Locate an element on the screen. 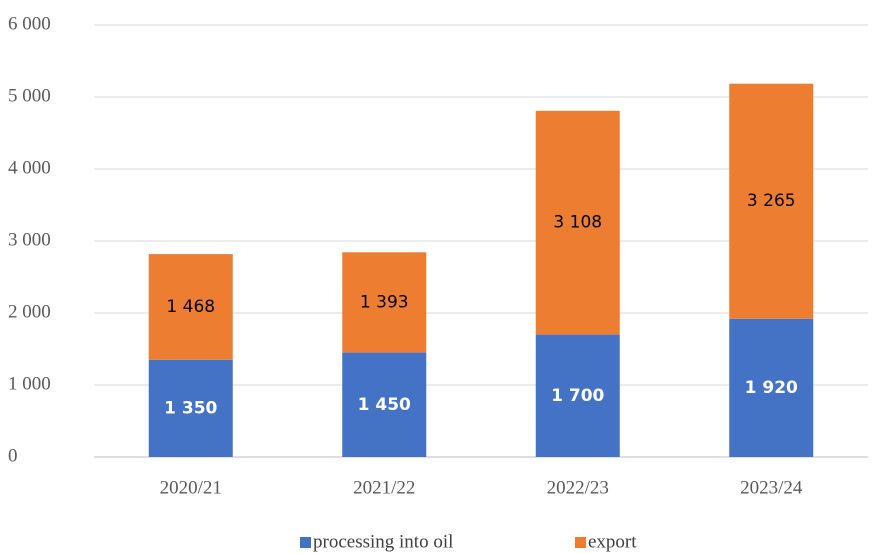 The height and width of the screenshot is (553, 878). data-label: 3 265 is located at coordinates (771, 201).